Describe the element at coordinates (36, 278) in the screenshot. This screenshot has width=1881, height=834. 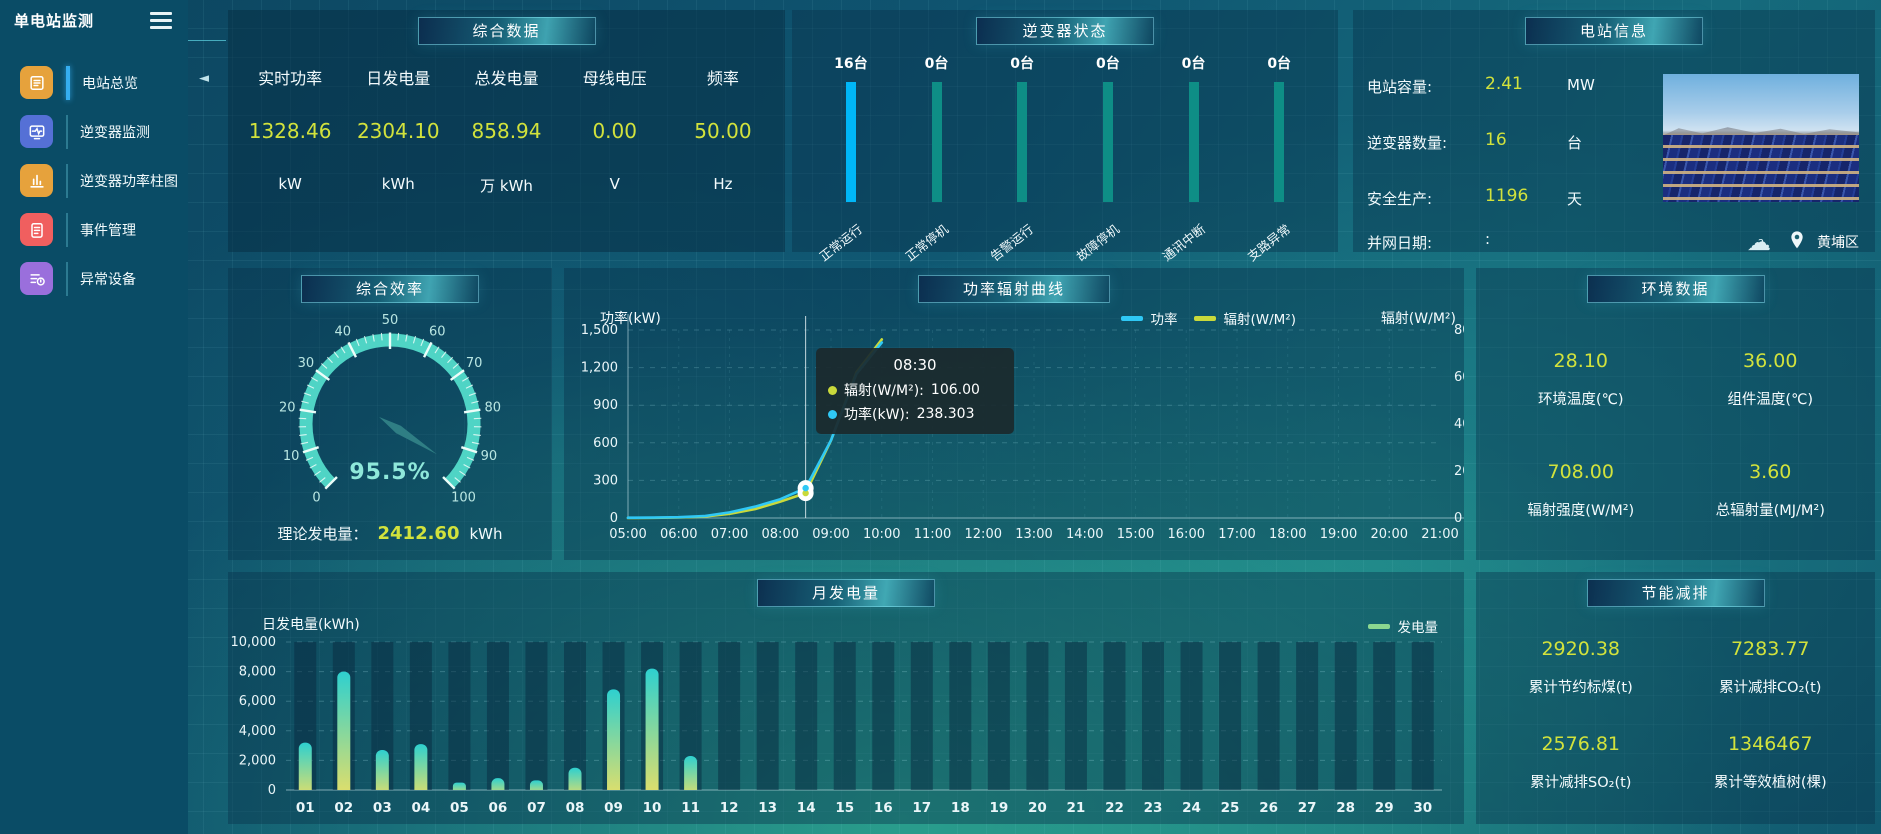
I see `abnormal-device-icon` at that location.